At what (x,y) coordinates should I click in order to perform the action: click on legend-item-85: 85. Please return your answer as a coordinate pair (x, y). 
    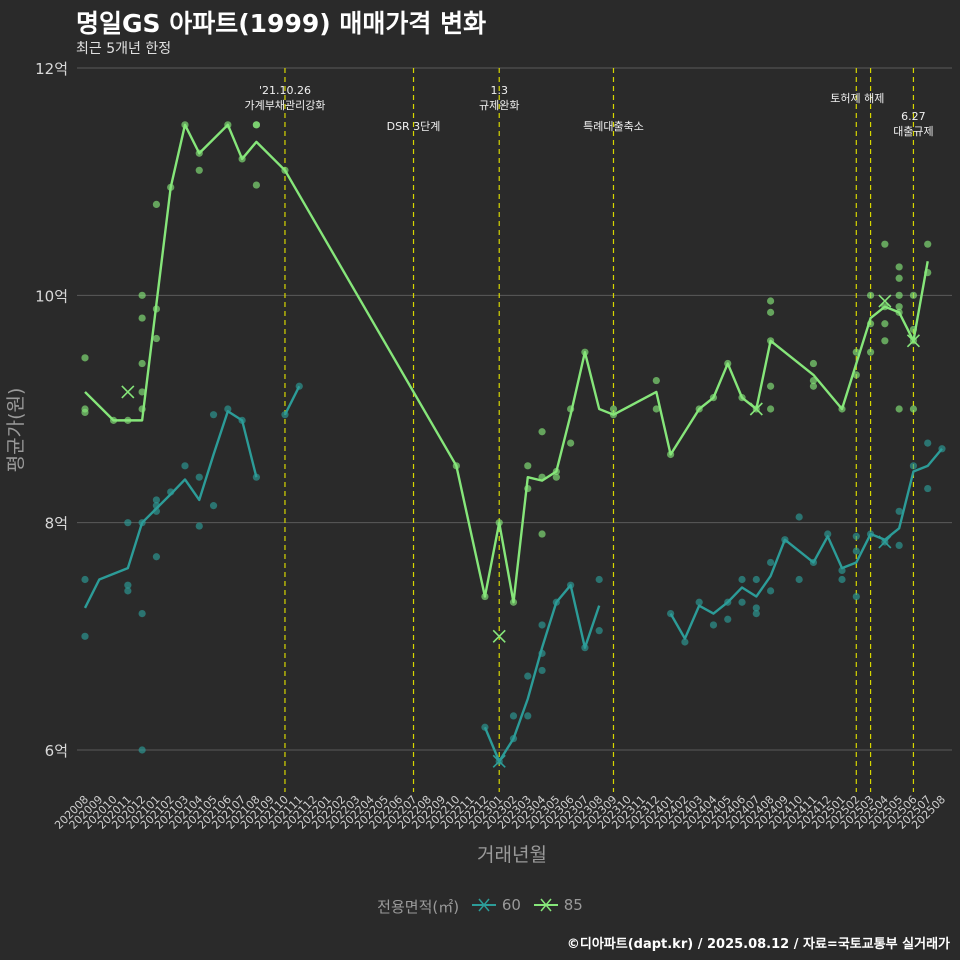
    Looking at the image, I should click on (558, 905).